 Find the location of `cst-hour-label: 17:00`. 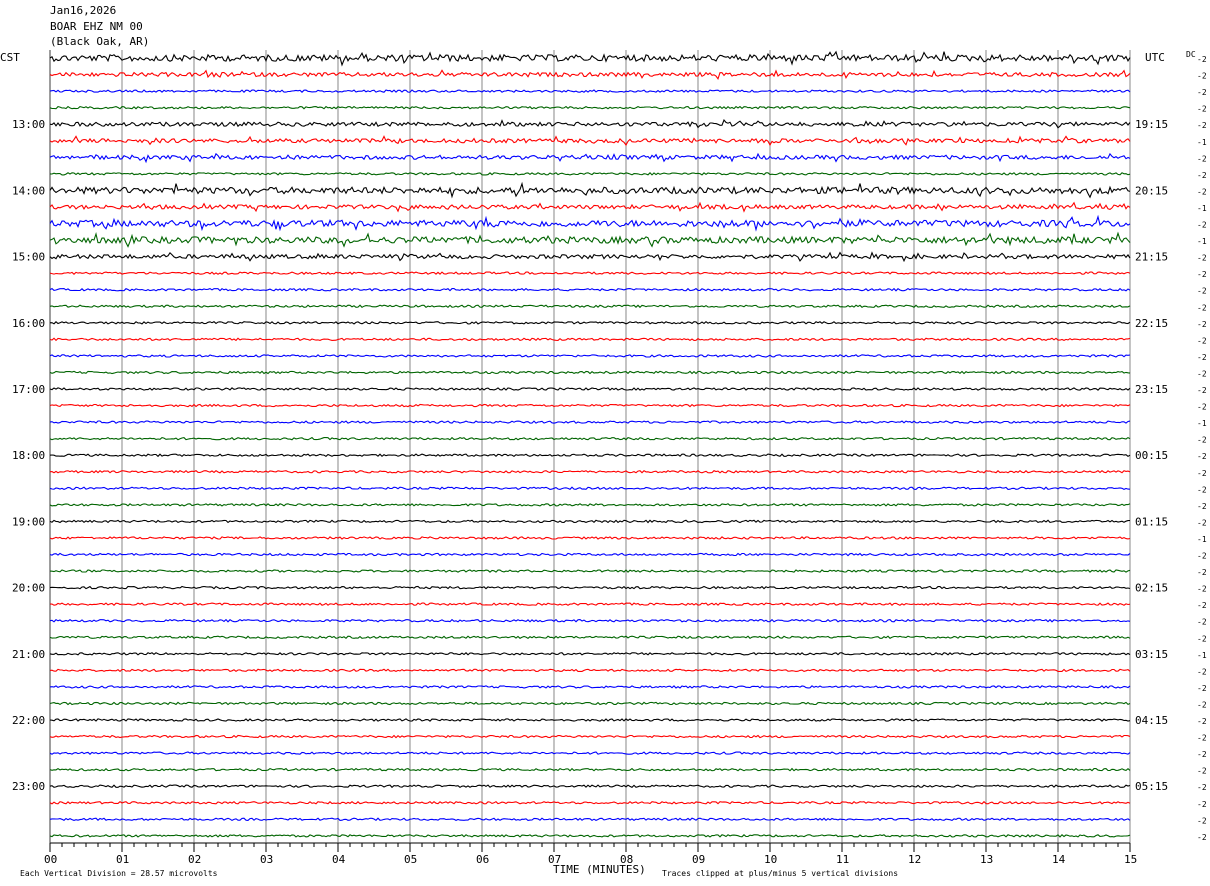

cst-hour-label: 17:00 is located at coordinates (28, 389).